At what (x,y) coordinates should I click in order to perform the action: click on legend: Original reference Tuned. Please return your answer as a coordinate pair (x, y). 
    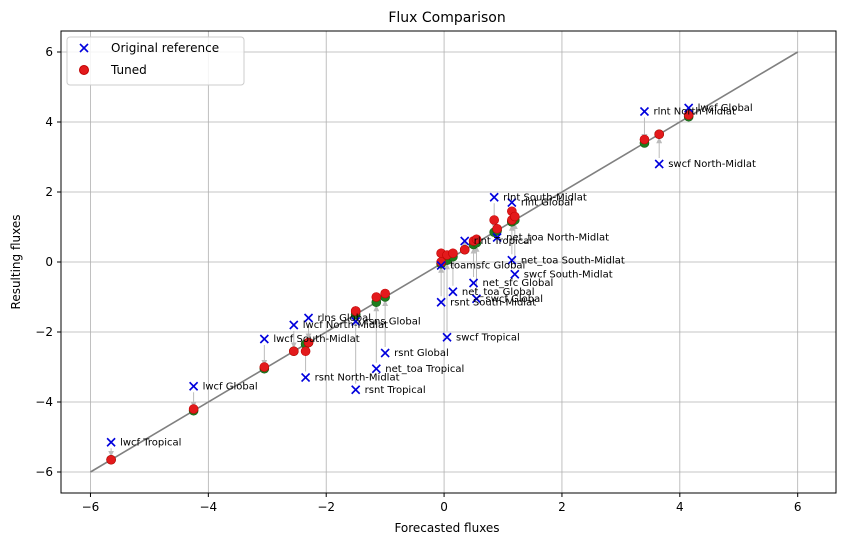
    Looking at the image, I should click on (155, 61).